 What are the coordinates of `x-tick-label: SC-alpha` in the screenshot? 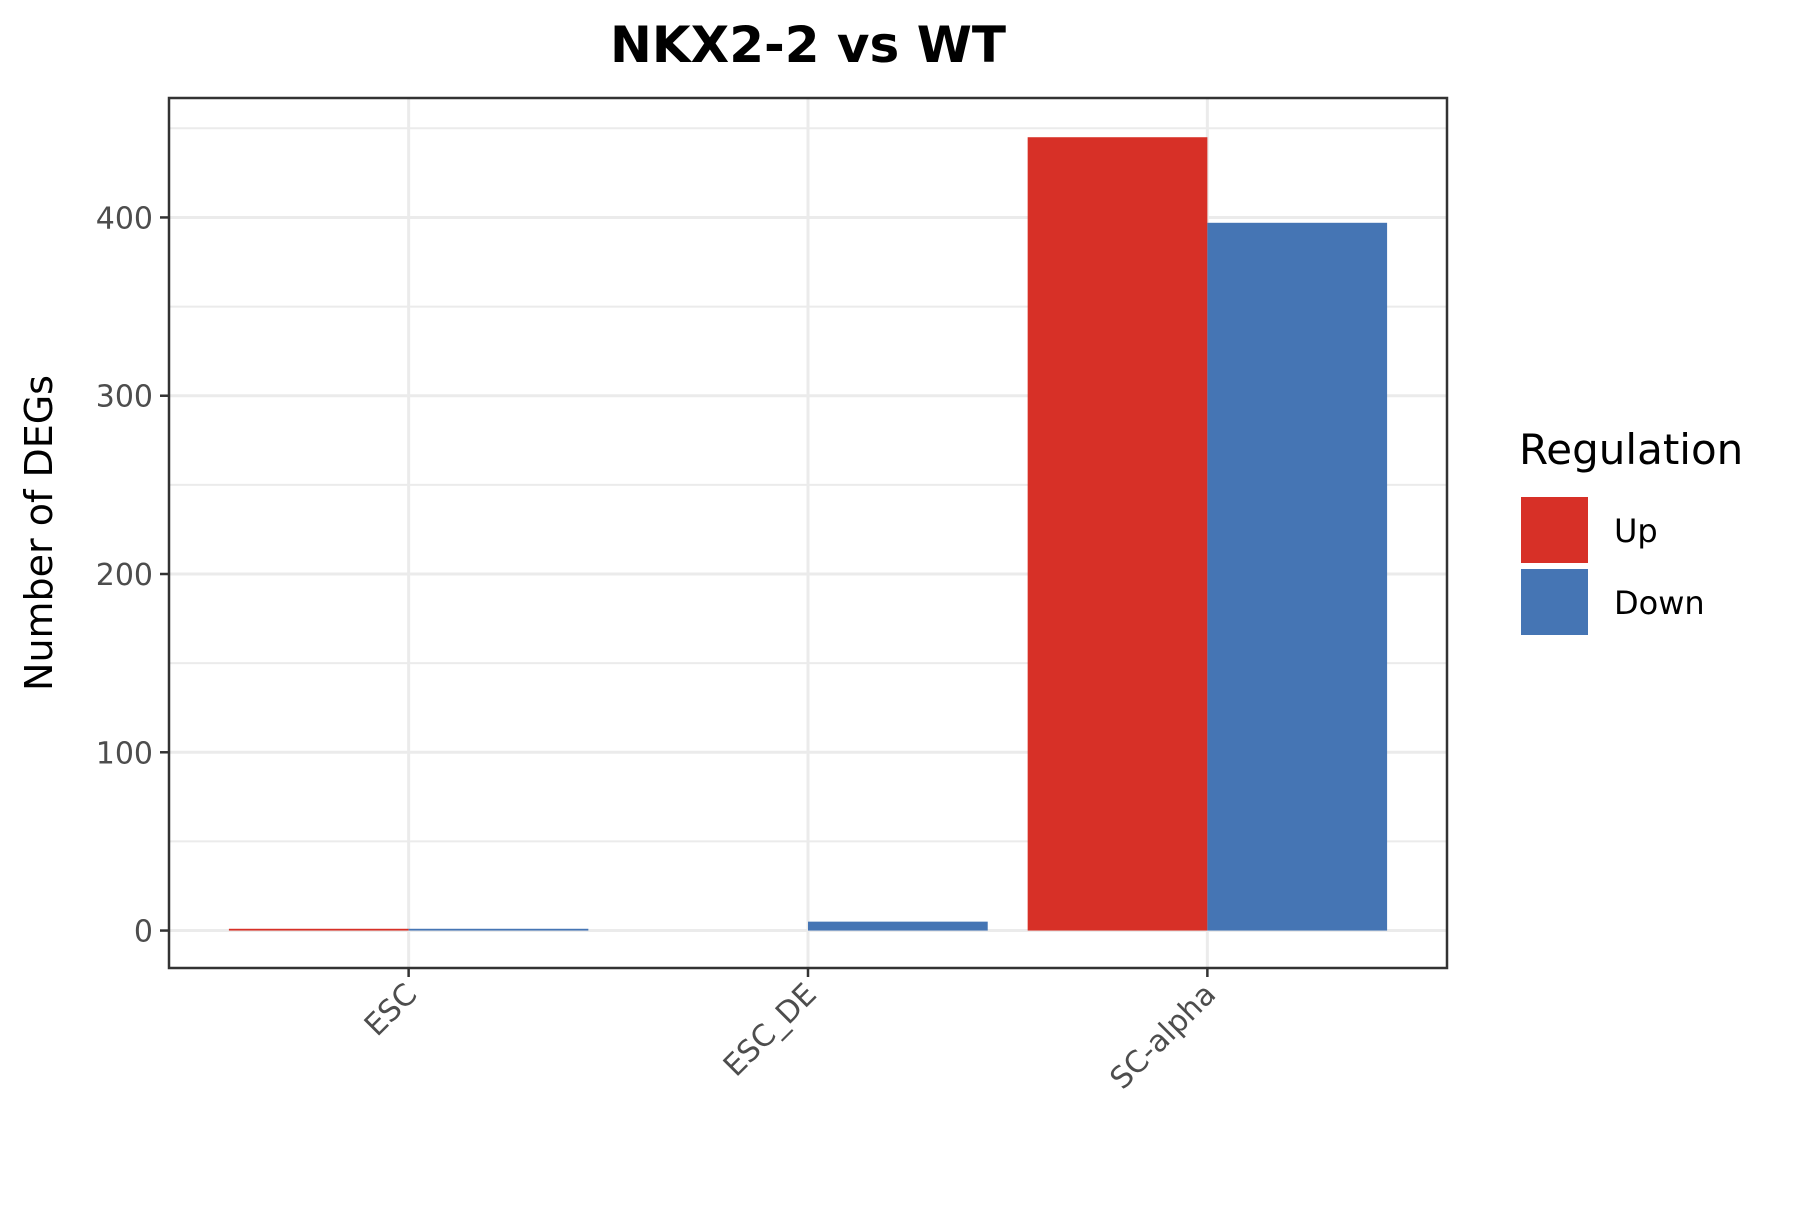 It's located at (1163, 1036).